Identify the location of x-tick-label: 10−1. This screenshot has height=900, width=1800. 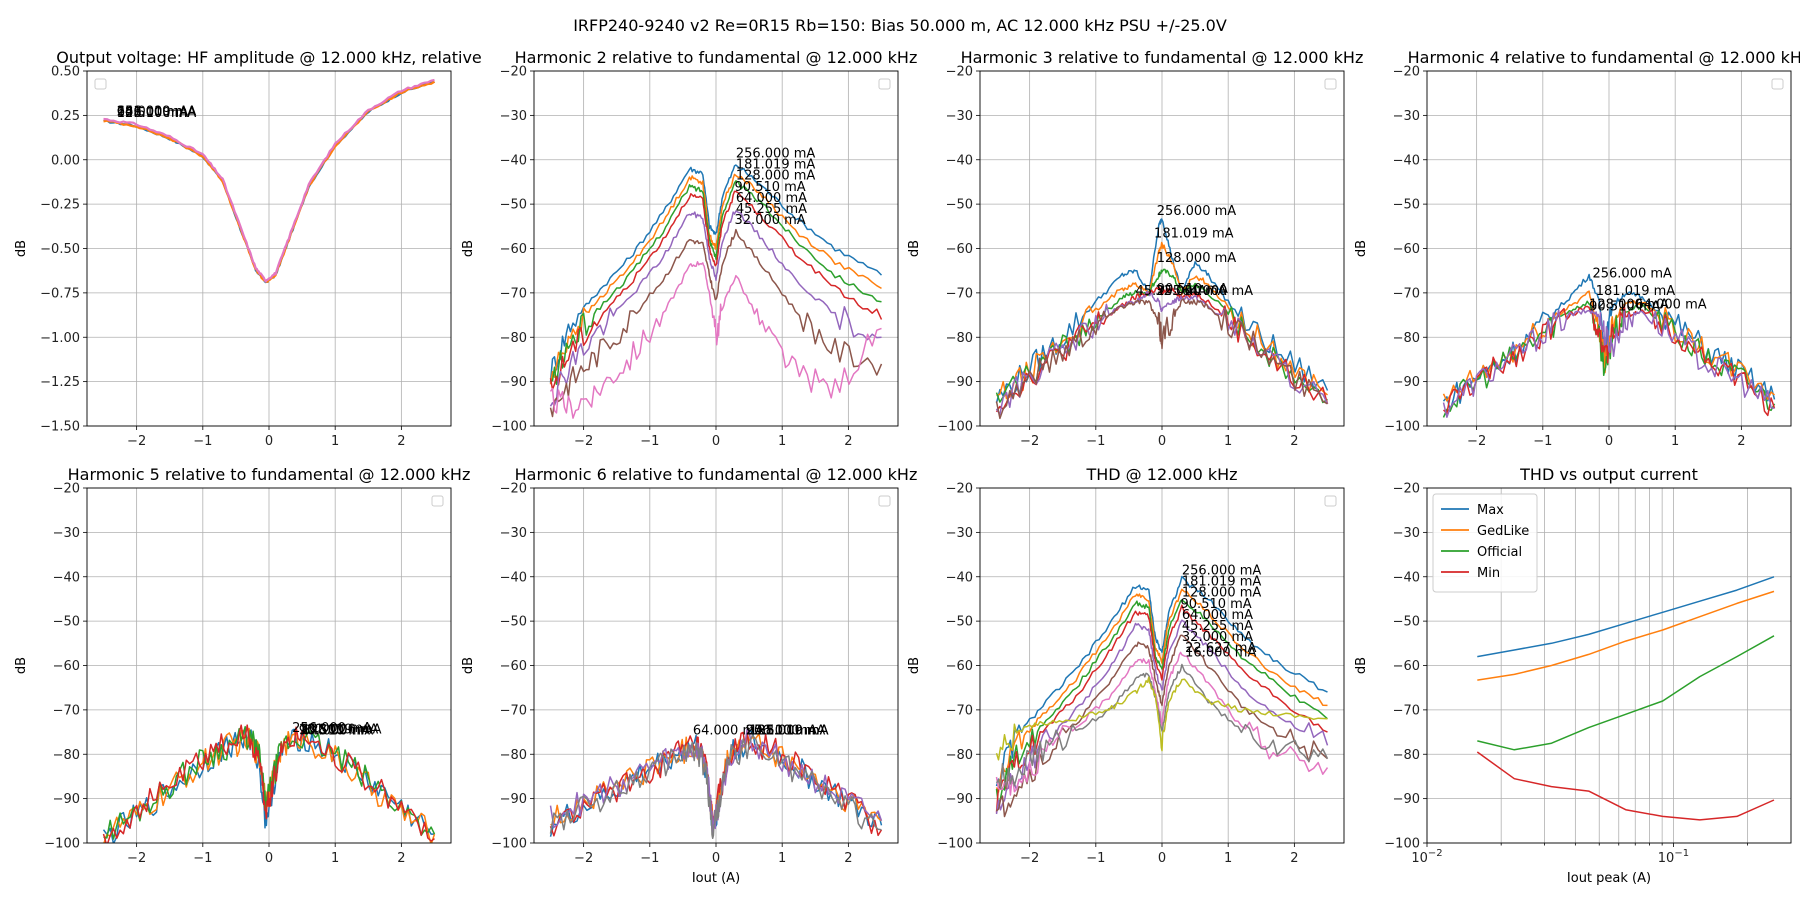
(1673, 857).